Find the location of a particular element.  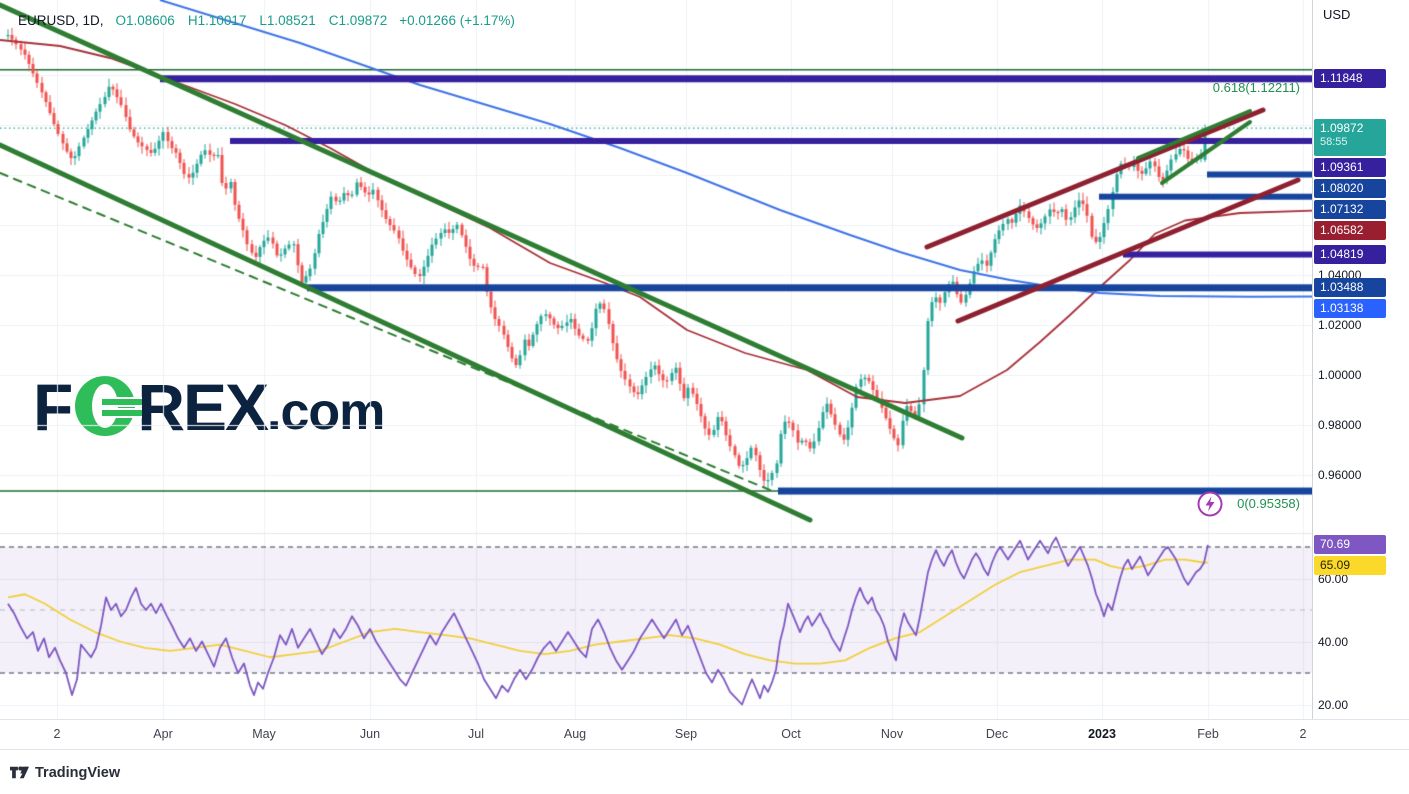

price-badge-65.09: 65.09 is located at coordinates (1350, 566).